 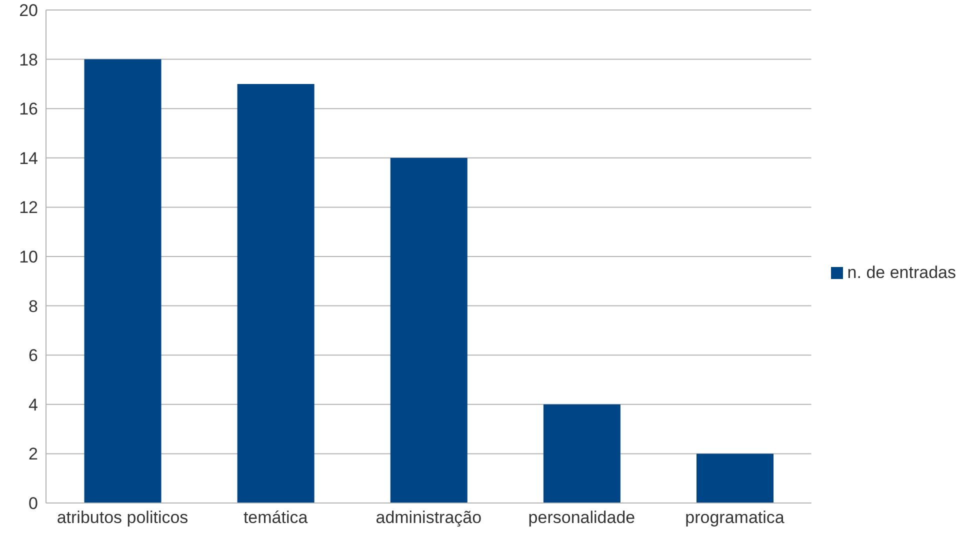 What do you see at coordinates (28, 158) in the screenshot?
I see `y-tick-label: 14` at bounding box center [28, 158].